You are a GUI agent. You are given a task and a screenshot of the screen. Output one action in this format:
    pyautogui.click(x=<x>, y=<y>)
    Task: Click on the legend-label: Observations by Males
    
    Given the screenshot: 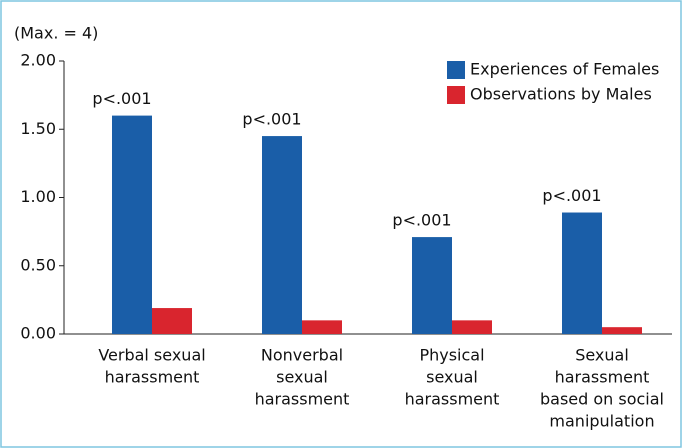 What is the action you would take?
    pyautogui.click(x=561, y=94)
    